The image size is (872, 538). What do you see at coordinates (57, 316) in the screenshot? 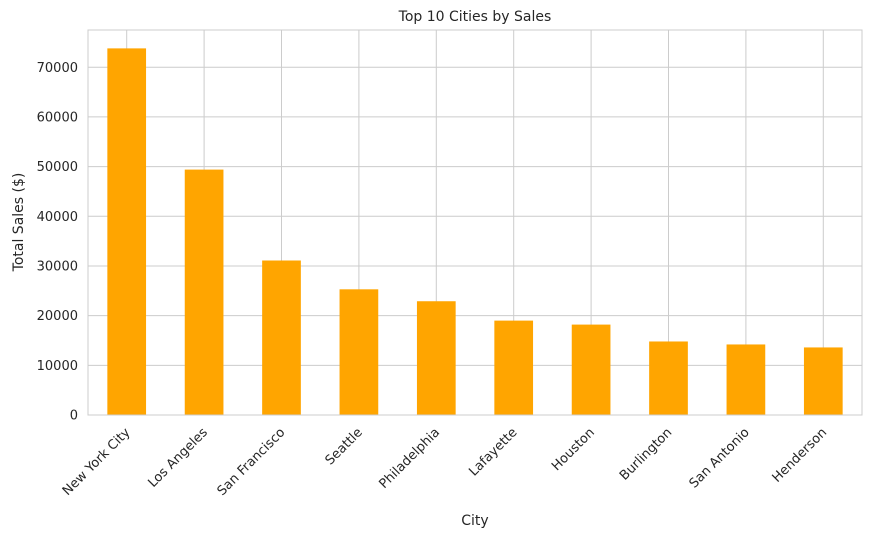
I see `y-tick-label: 20000` at bounding box center [57, 316].